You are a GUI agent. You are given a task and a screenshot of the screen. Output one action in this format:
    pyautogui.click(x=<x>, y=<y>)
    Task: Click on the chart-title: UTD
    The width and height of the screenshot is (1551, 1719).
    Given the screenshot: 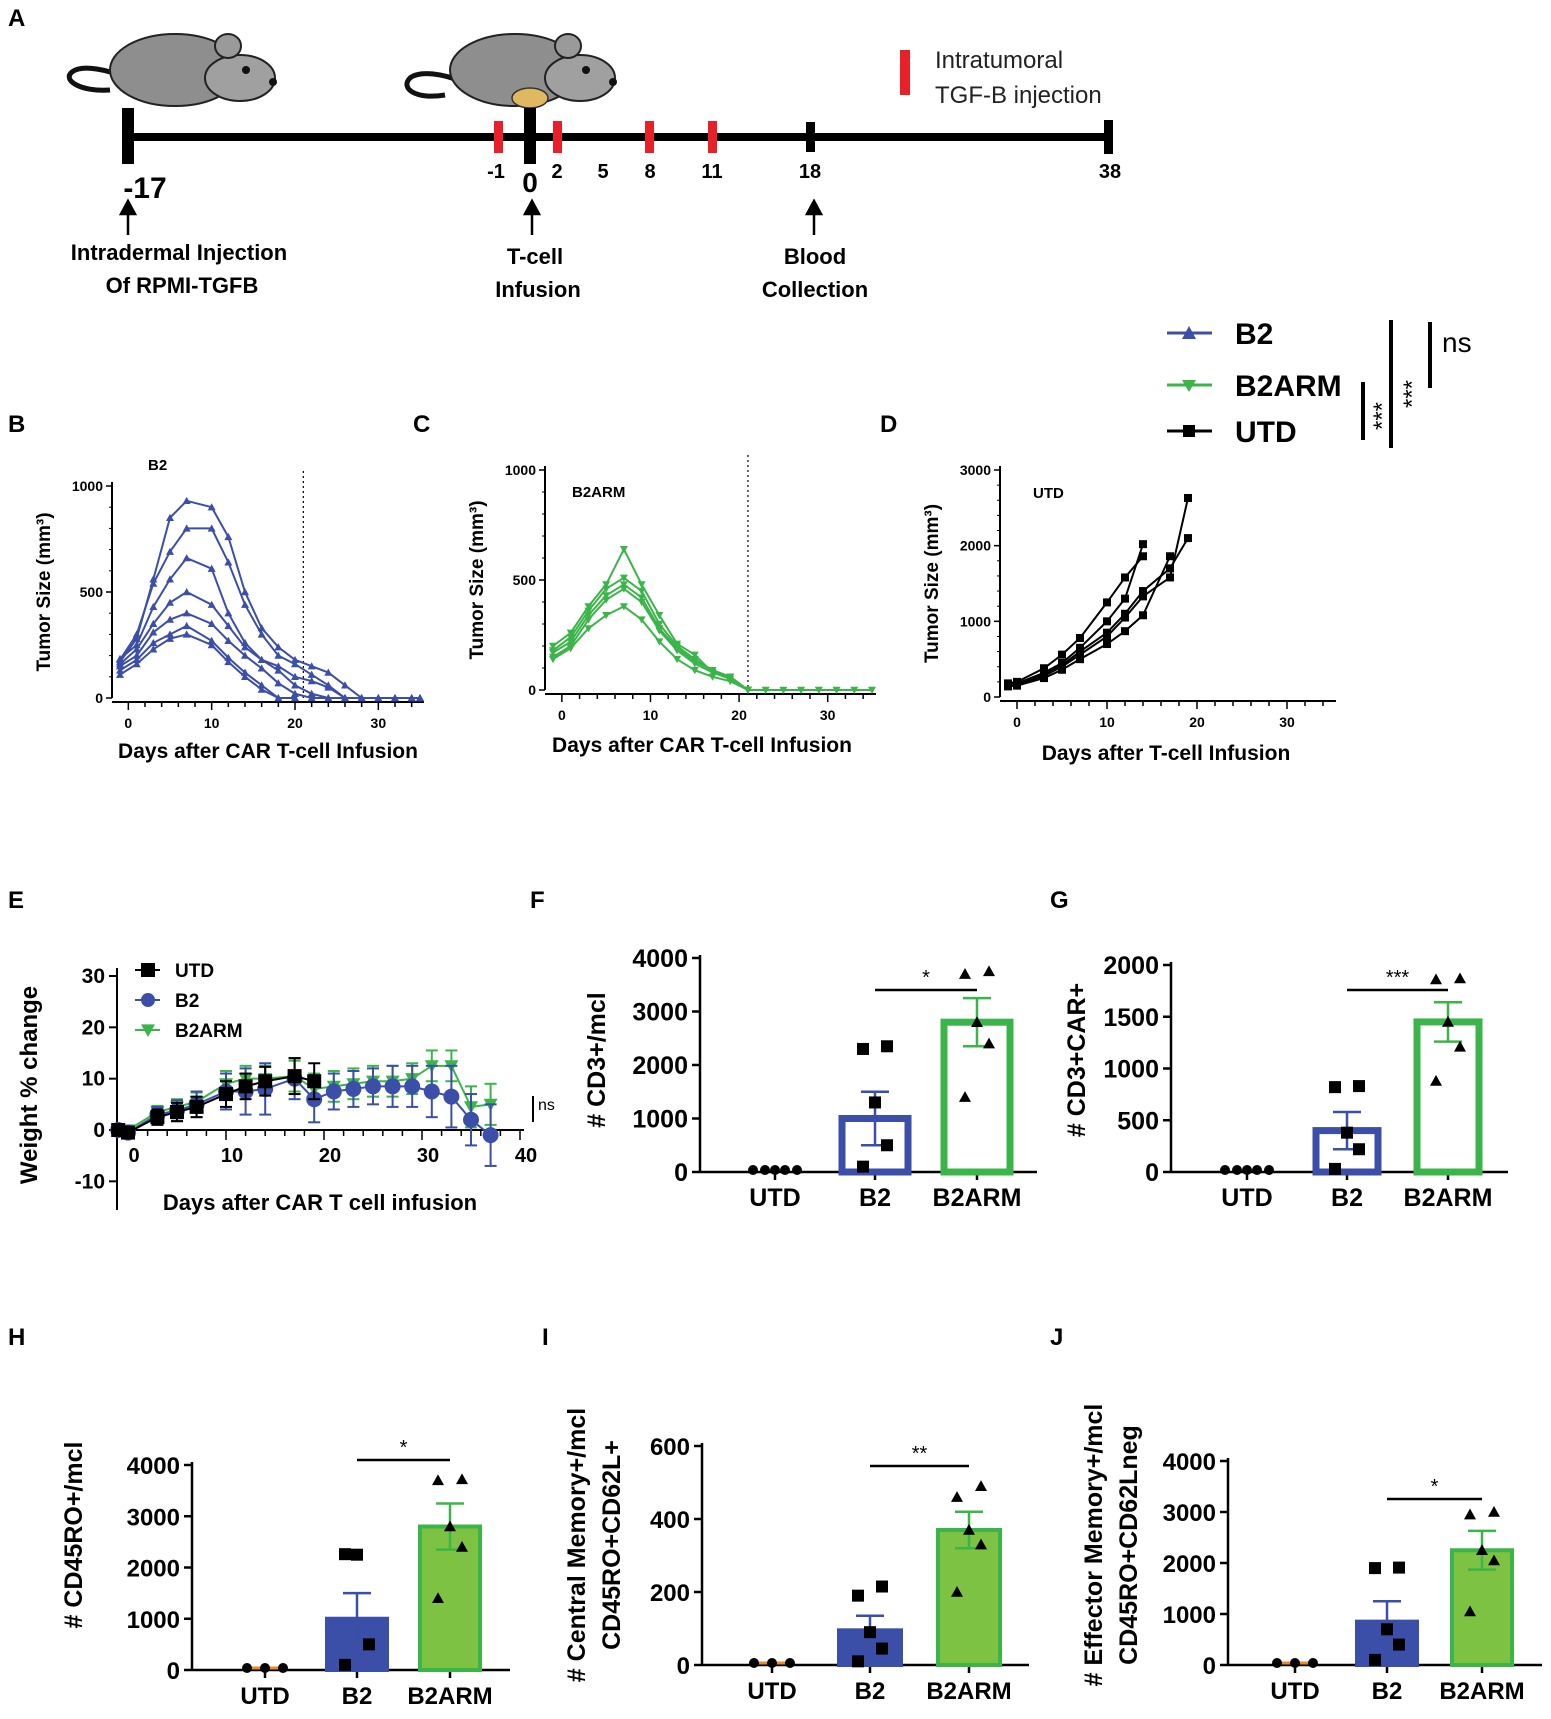 What is the action you would take?
    pyautogui.click(x=1048, y=493)
    